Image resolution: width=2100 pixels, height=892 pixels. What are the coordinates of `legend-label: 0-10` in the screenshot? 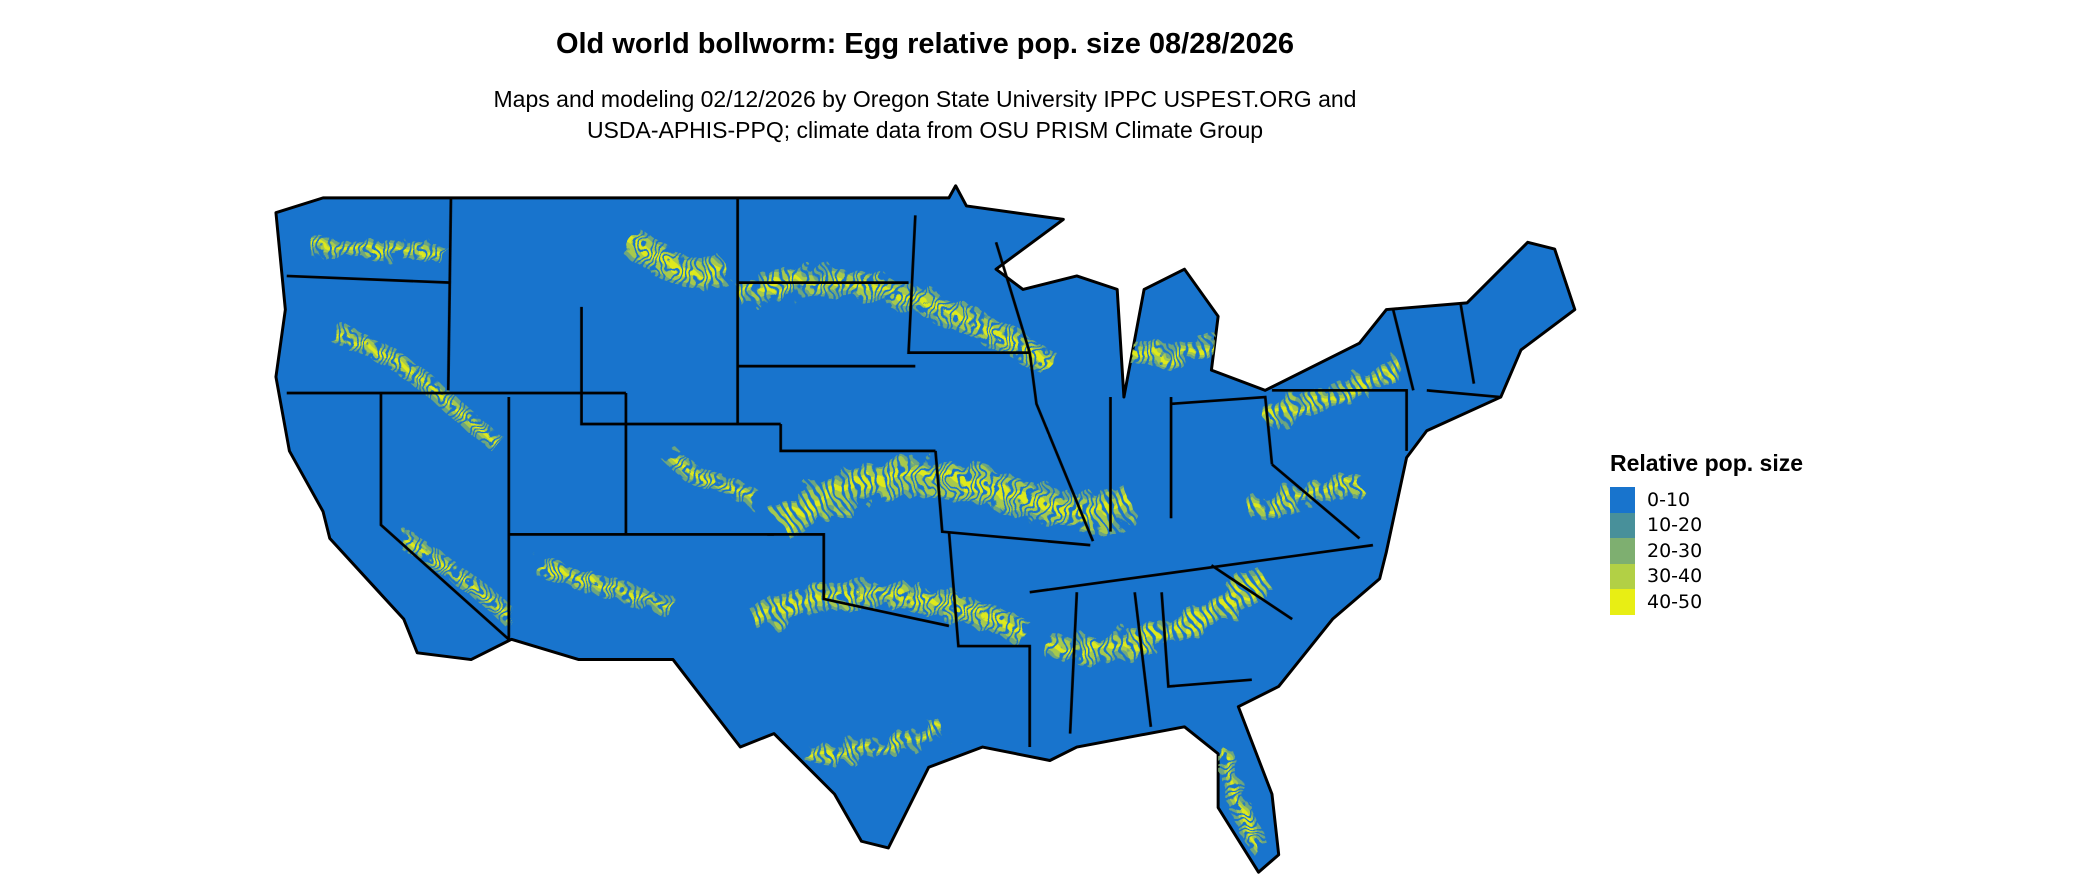 It's located at (1669, 499).